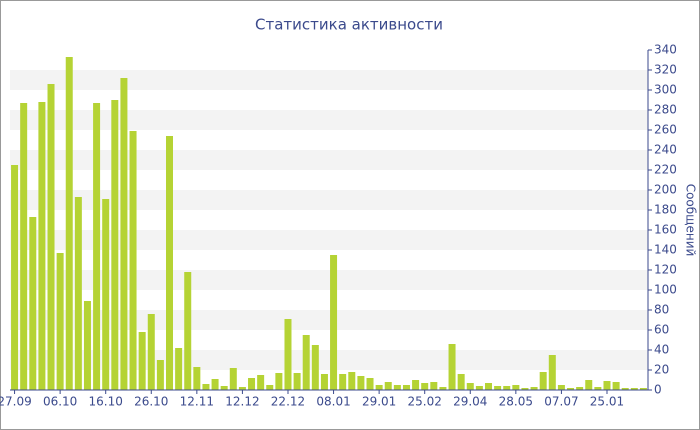  I want to click on y-tick-label: 100, so click(665, 290).